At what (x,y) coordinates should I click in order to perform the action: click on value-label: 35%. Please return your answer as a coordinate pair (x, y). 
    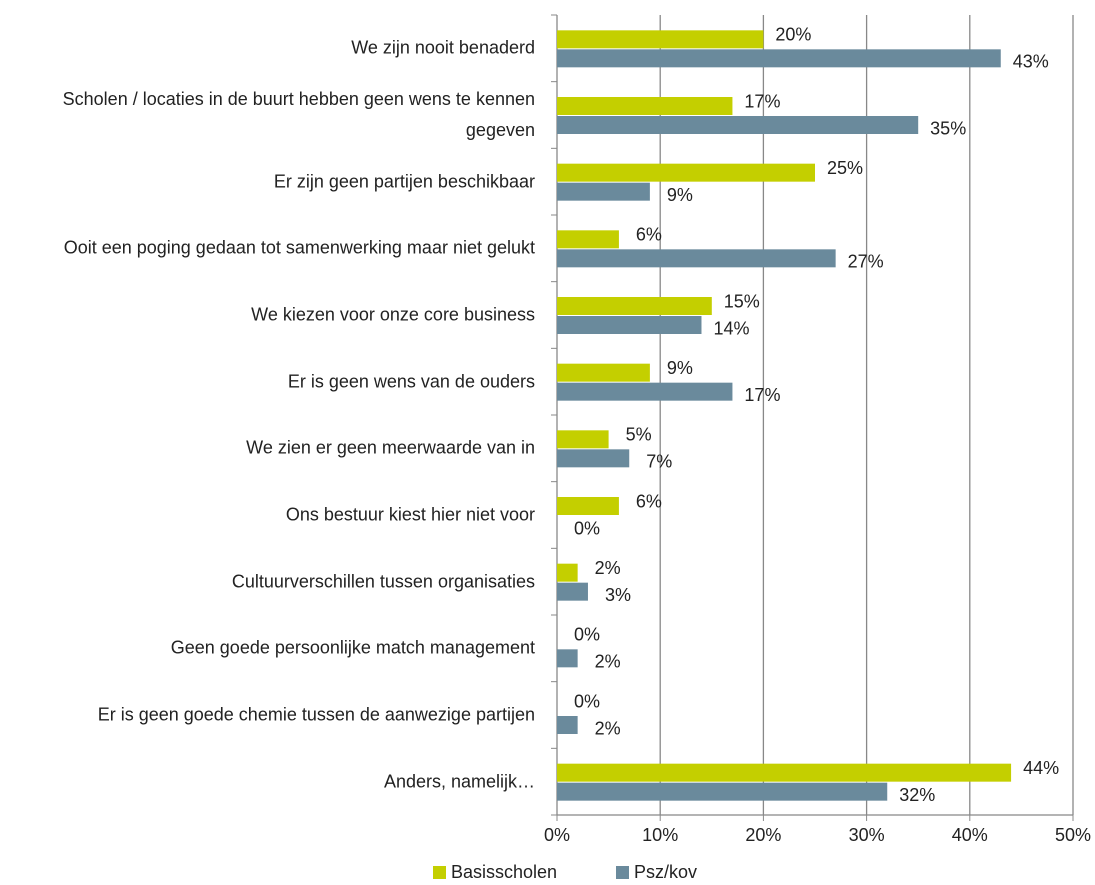
    Looking at the image, I should click on (948, 128).